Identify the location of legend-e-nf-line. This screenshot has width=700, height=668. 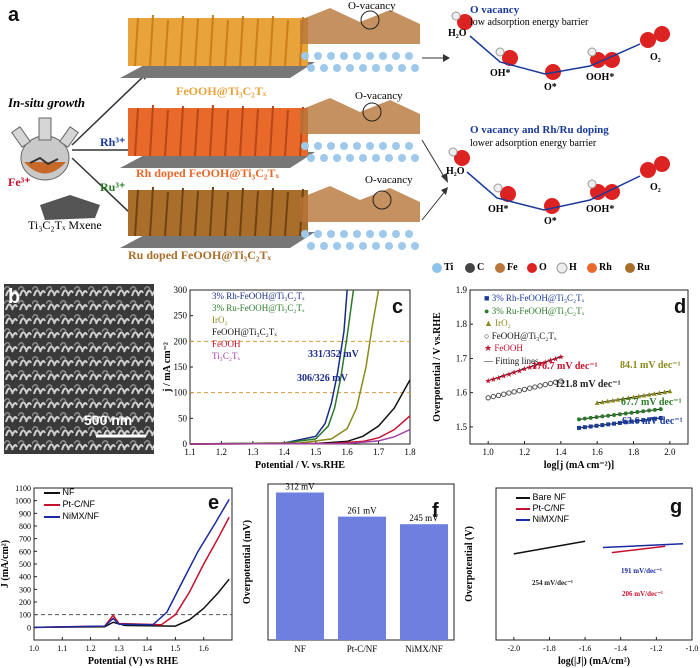
(52, 492).